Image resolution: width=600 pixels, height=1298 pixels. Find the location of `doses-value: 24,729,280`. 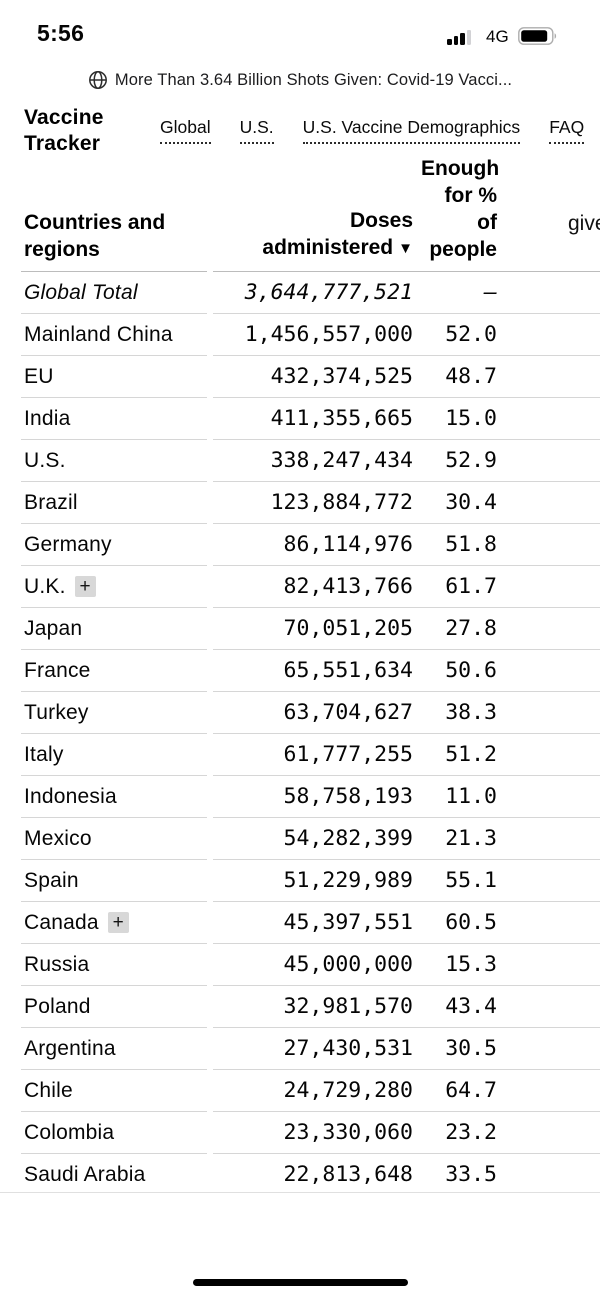

doses-value: 24,729,280 is located at coordinates (348, 1090).